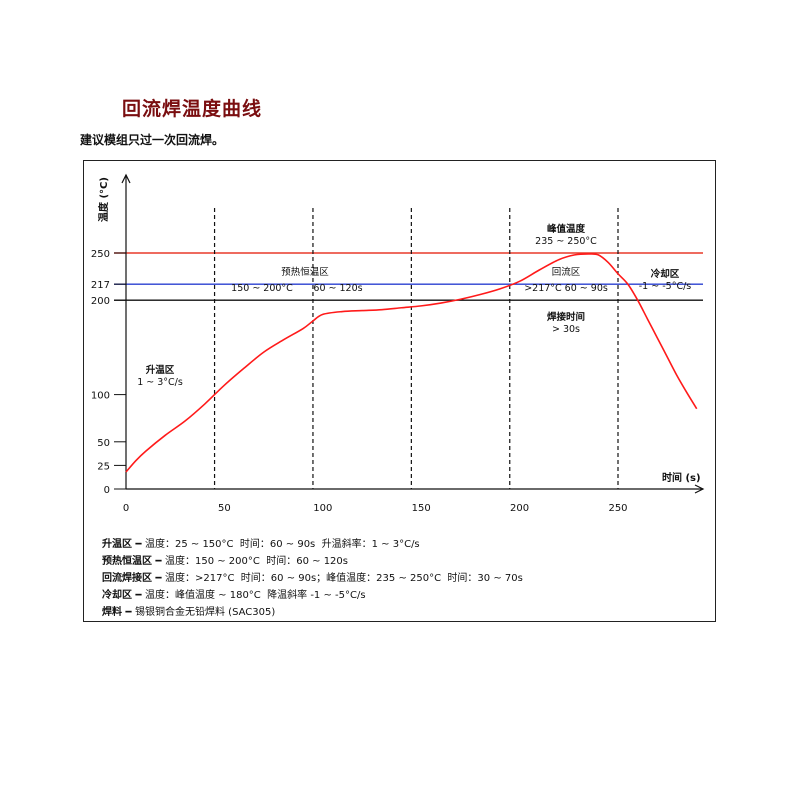 This screenshot has height=800, width=800. I want to click on legend-key: 升温区 ━, so click(123, 544).